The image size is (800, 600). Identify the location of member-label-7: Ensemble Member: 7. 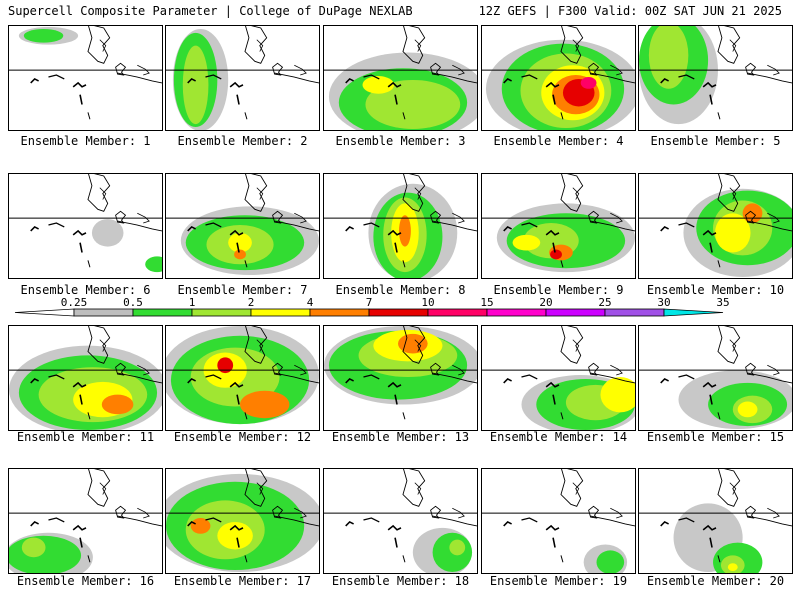
(242, 290).